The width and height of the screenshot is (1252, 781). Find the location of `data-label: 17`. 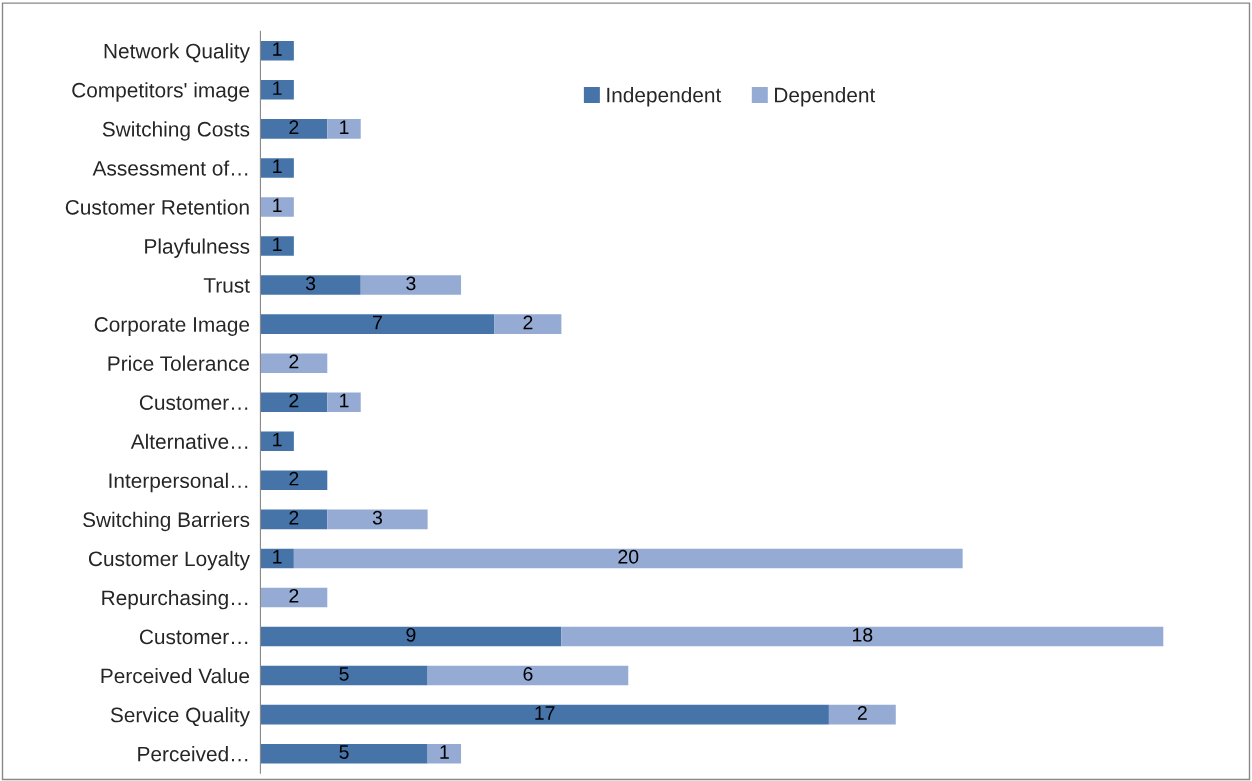

data-label: 17 is located at coordinates (545, 713).